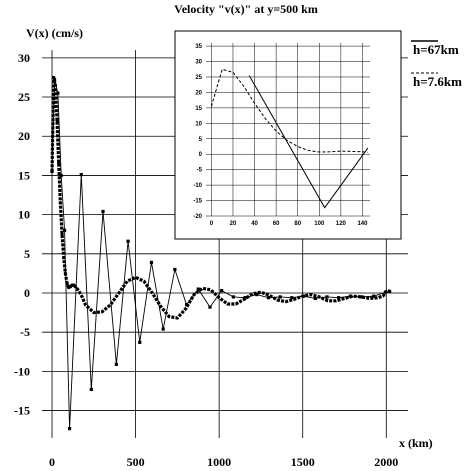  Describe the element at coordinates (198, 124) in the screenshot. I see `inset-y-tick-label: 10` at that location.